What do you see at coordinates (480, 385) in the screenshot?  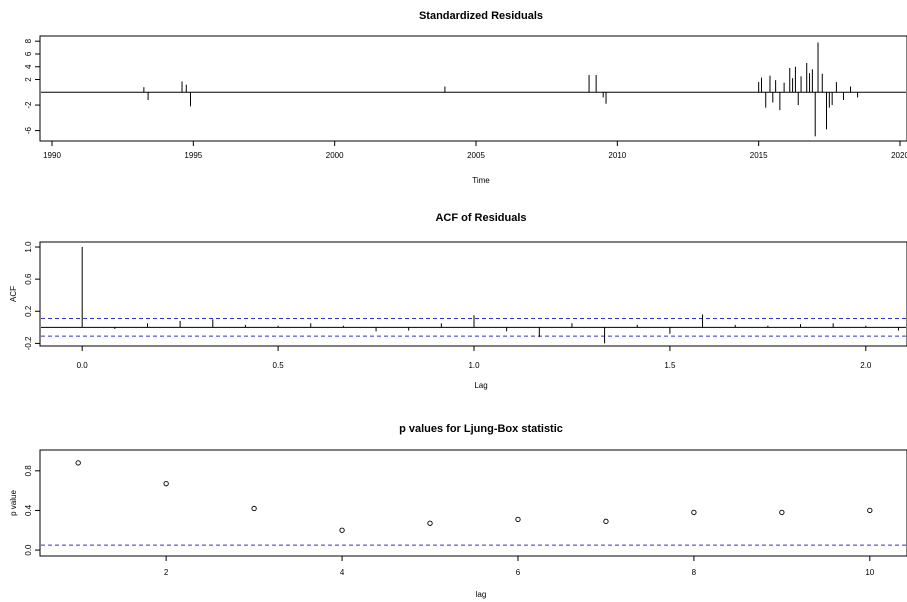 I see `acf-x-label: Lag` at bounding box center [480, 385].